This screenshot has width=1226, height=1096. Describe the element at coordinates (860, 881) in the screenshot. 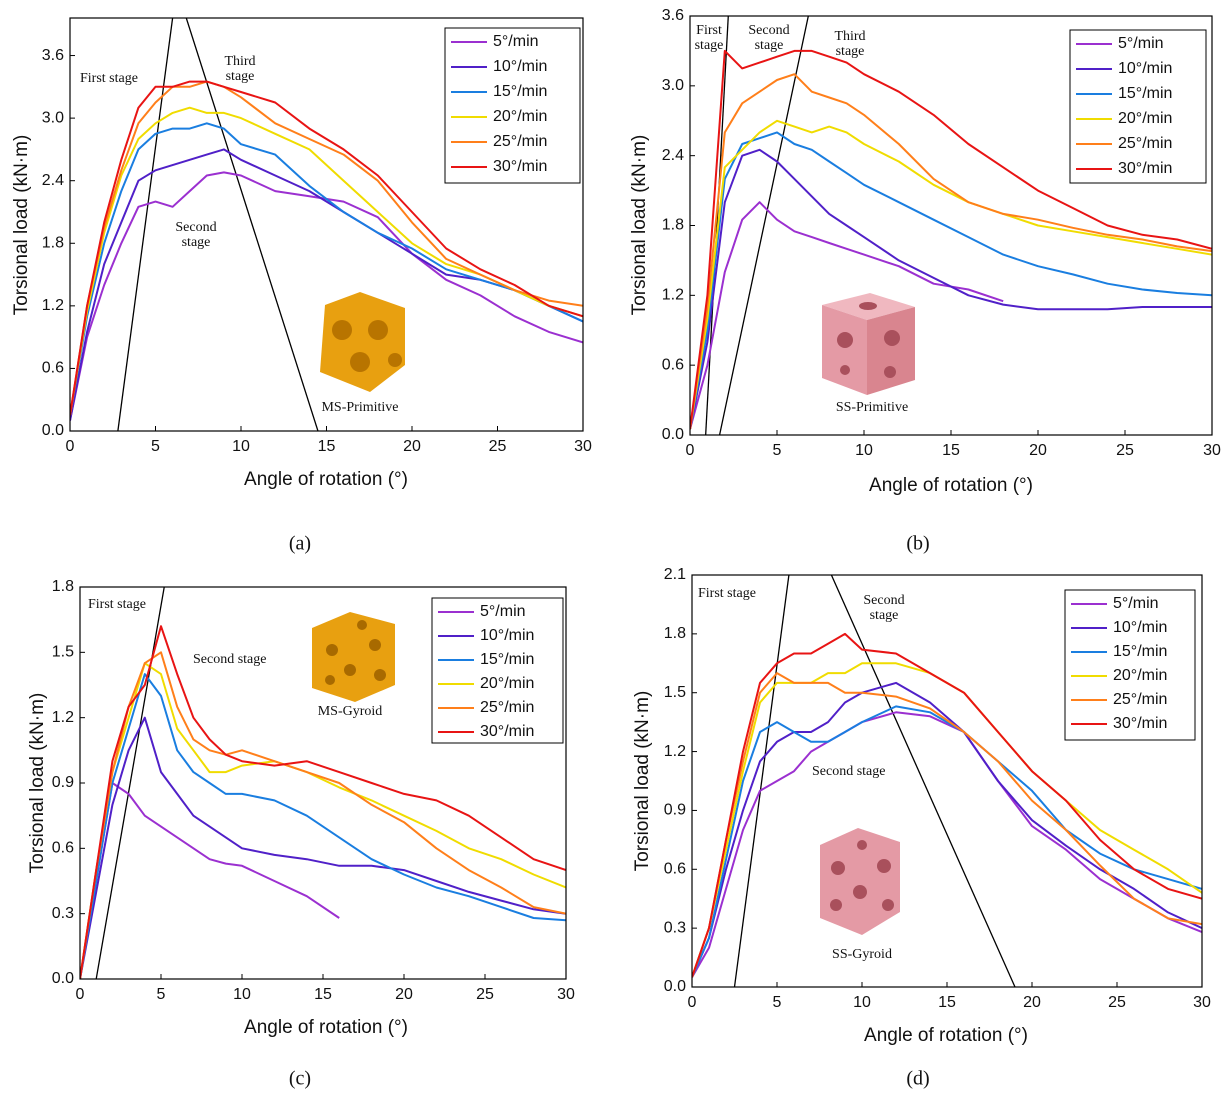

I see `inset-ss-gyroid` at that location.